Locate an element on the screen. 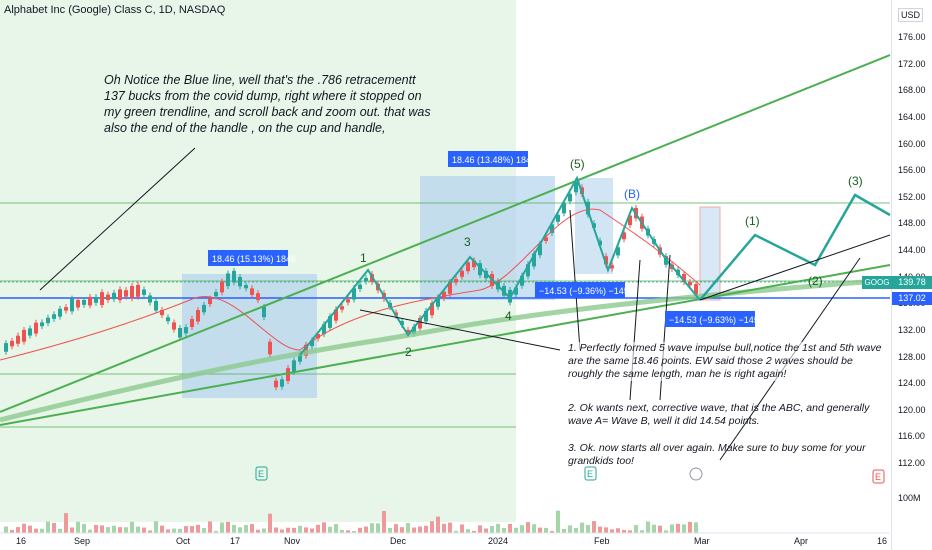 Image resolution: width=932 pixels, height=550 pixels. measure-label: 18.46 (15.13%) 1846 is located at coordinates (254, 259).